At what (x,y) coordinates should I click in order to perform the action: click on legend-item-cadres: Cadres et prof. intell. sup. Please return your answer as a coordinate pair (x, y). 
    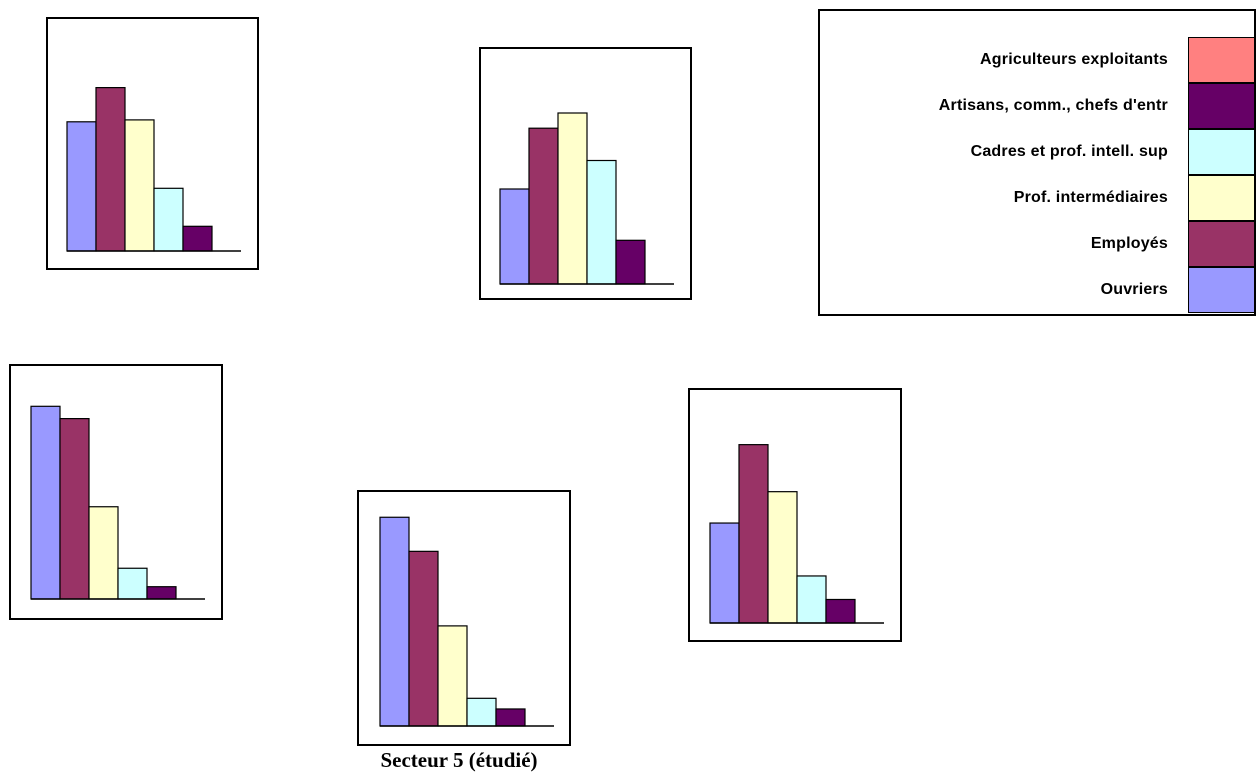
    Looking at the image, I should click on (1037, 152).